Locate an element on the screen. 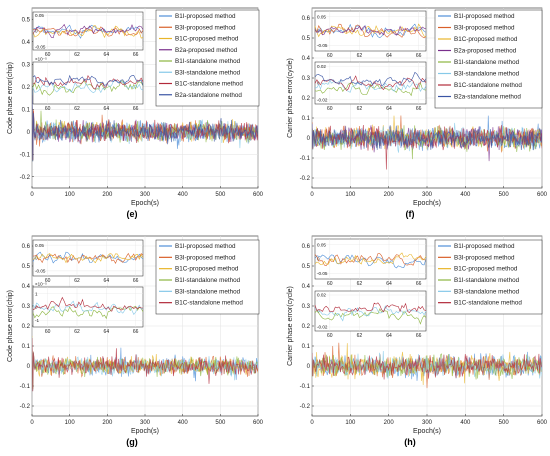 The height and width of the screenshot is (456, 550). inset-plot: 60 62 64 66 0.05 0 -0.05 is located at coordinates (370, 262).